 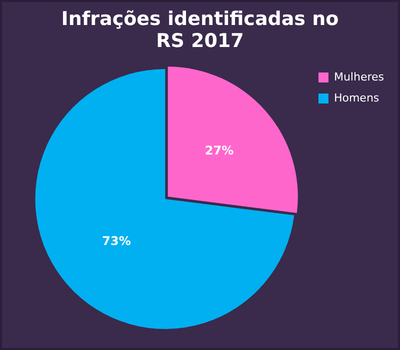 I want to click on data-label: 27%, so click(x=219, y=151).